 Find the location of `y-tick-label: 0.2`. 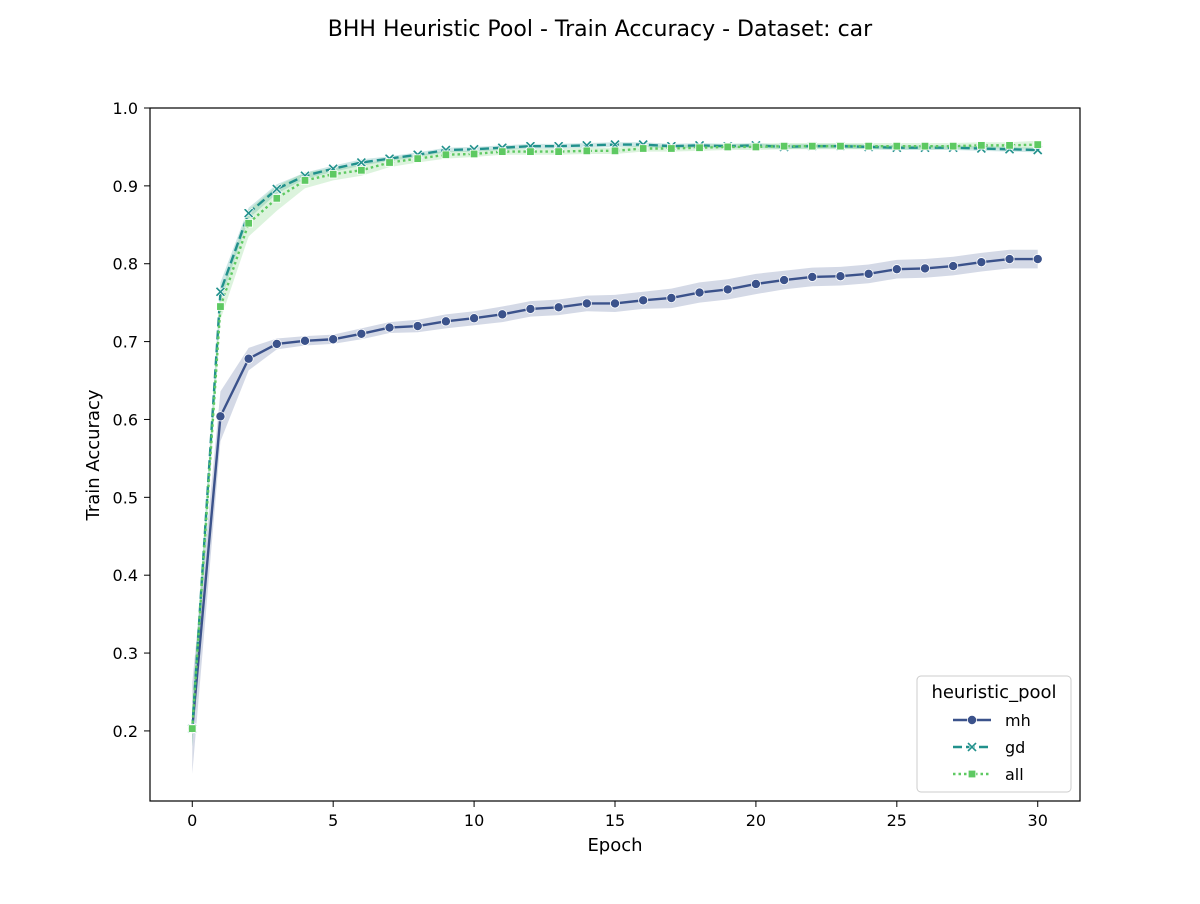

y-tick-label: 0.2 is located at coordinates (125, 731).